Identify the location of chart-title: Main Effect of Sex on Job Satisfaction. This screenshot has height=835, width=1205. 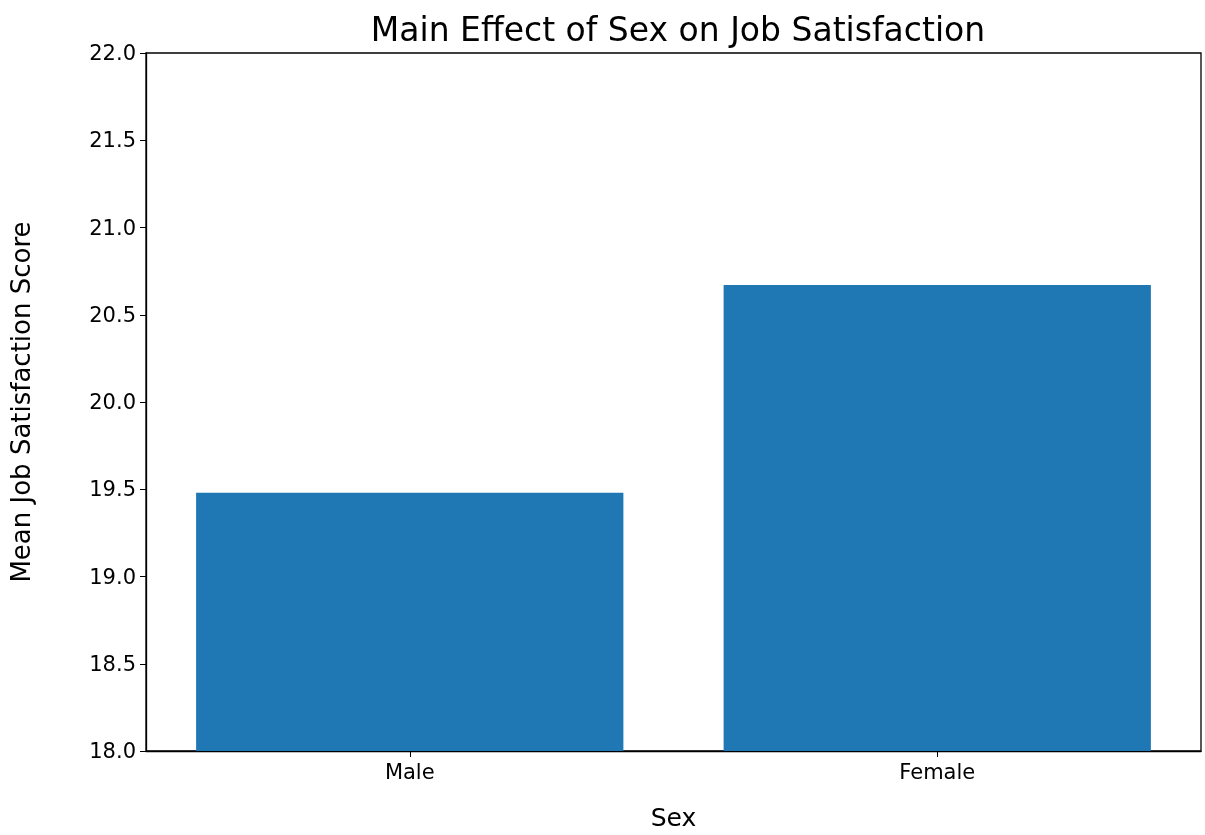
(678, 29).